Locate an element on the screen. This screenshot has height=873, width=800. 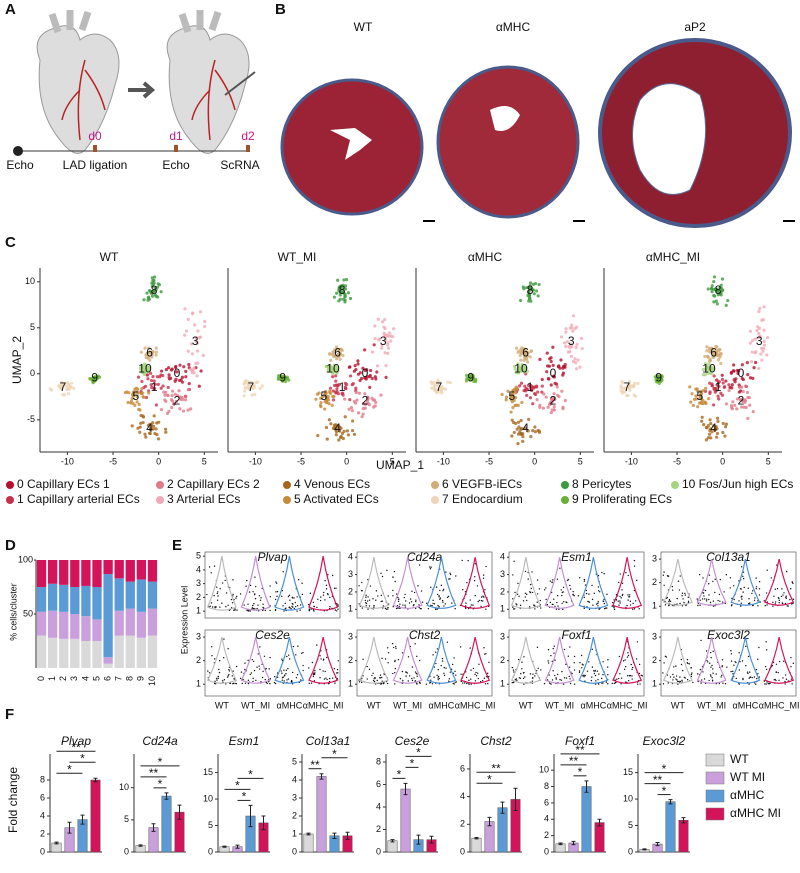
cluster-label: 1 is located at coordinates (154, 387).